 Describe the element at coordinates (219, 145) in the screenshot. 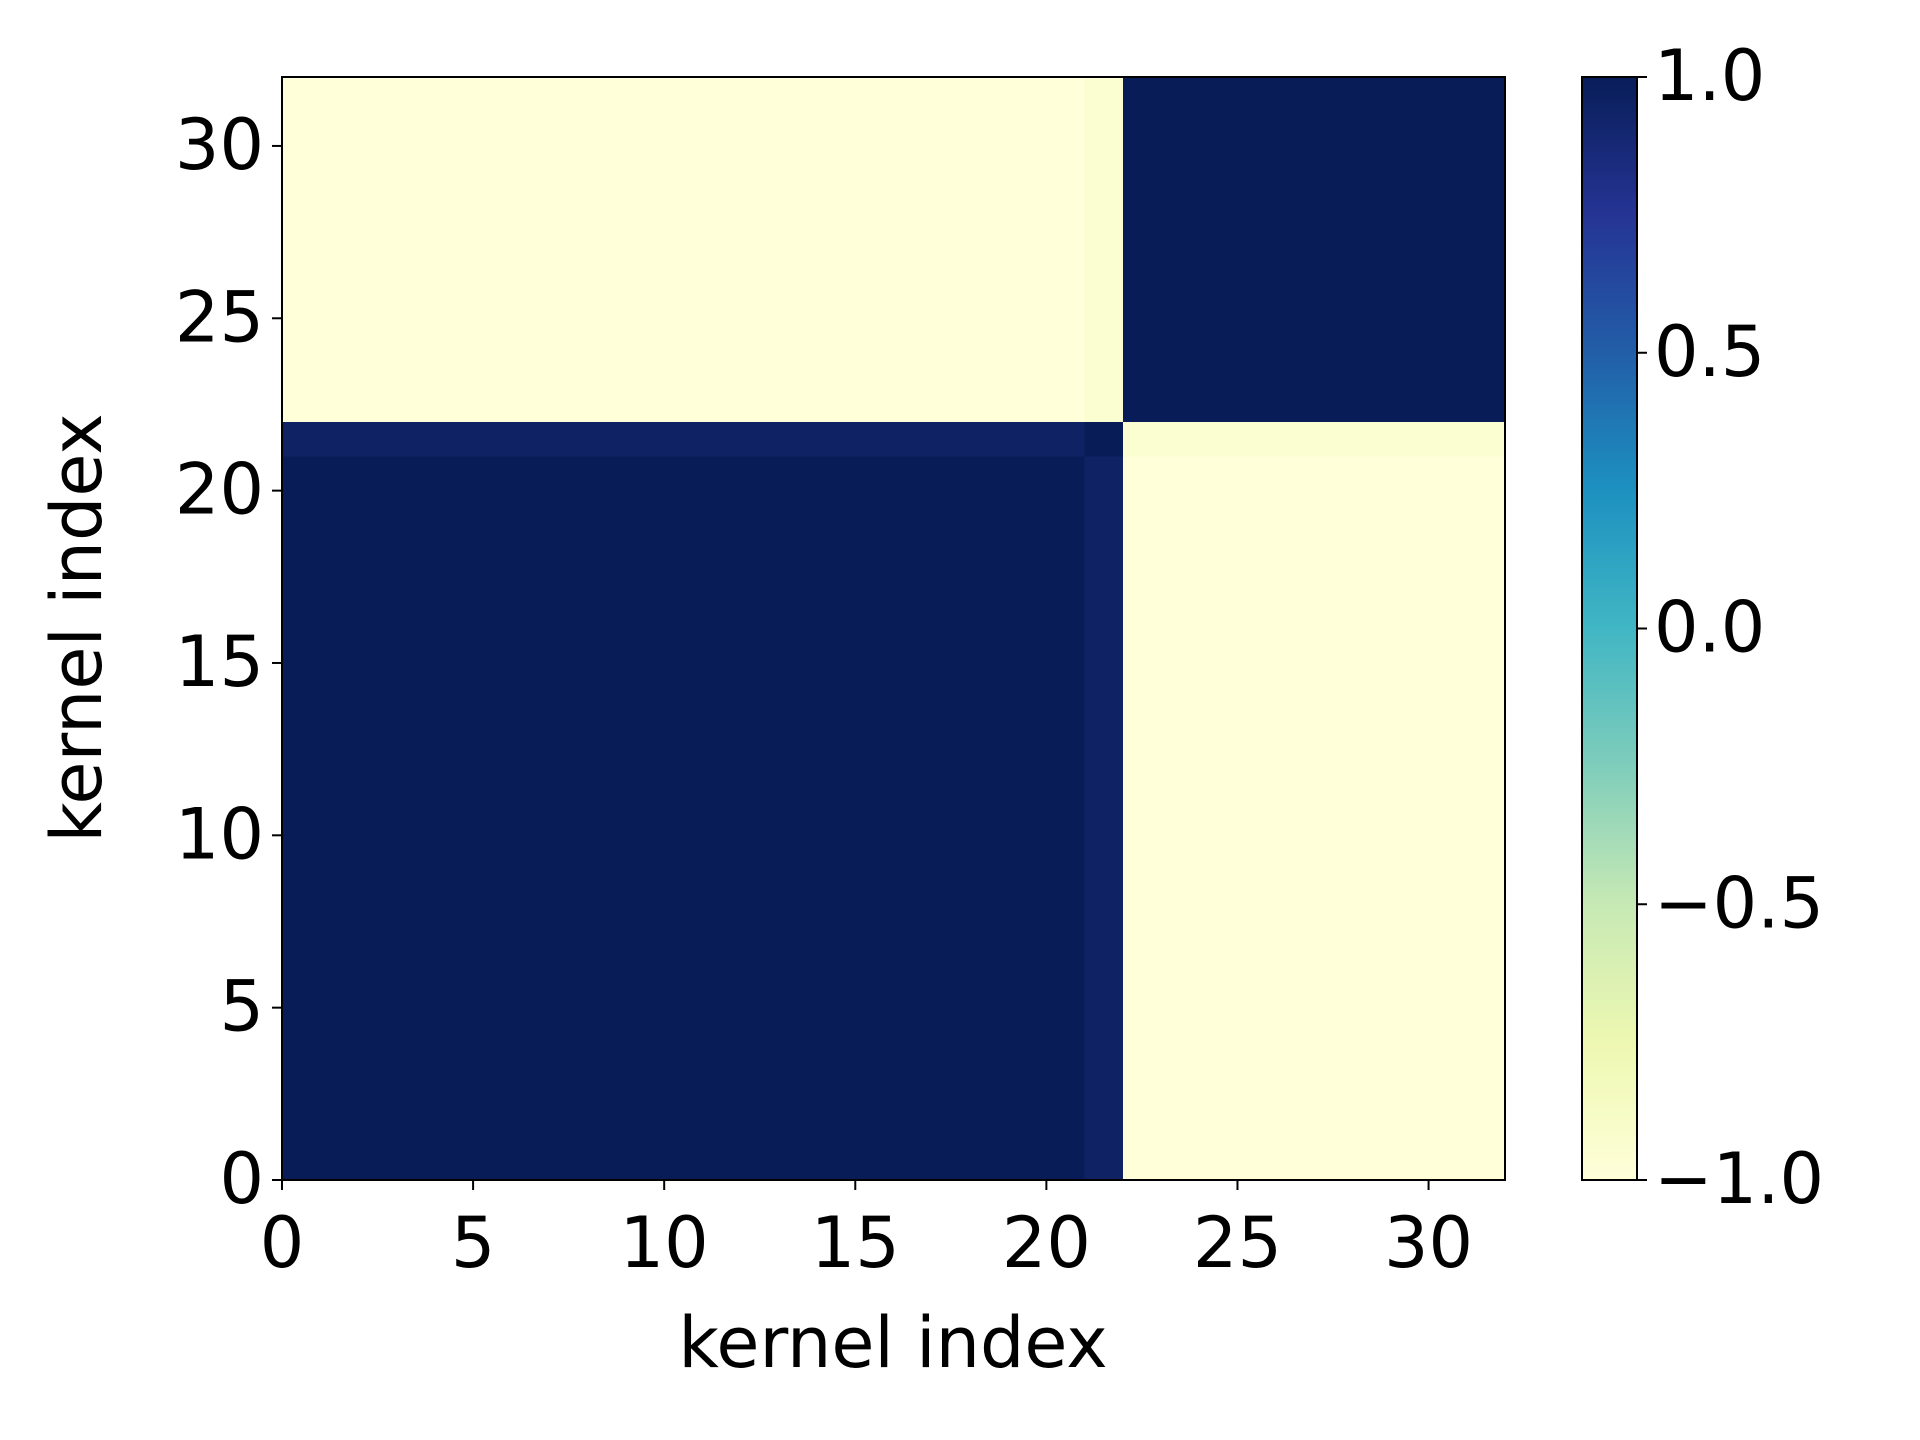

I see `y-tick-label: 30` at that location.